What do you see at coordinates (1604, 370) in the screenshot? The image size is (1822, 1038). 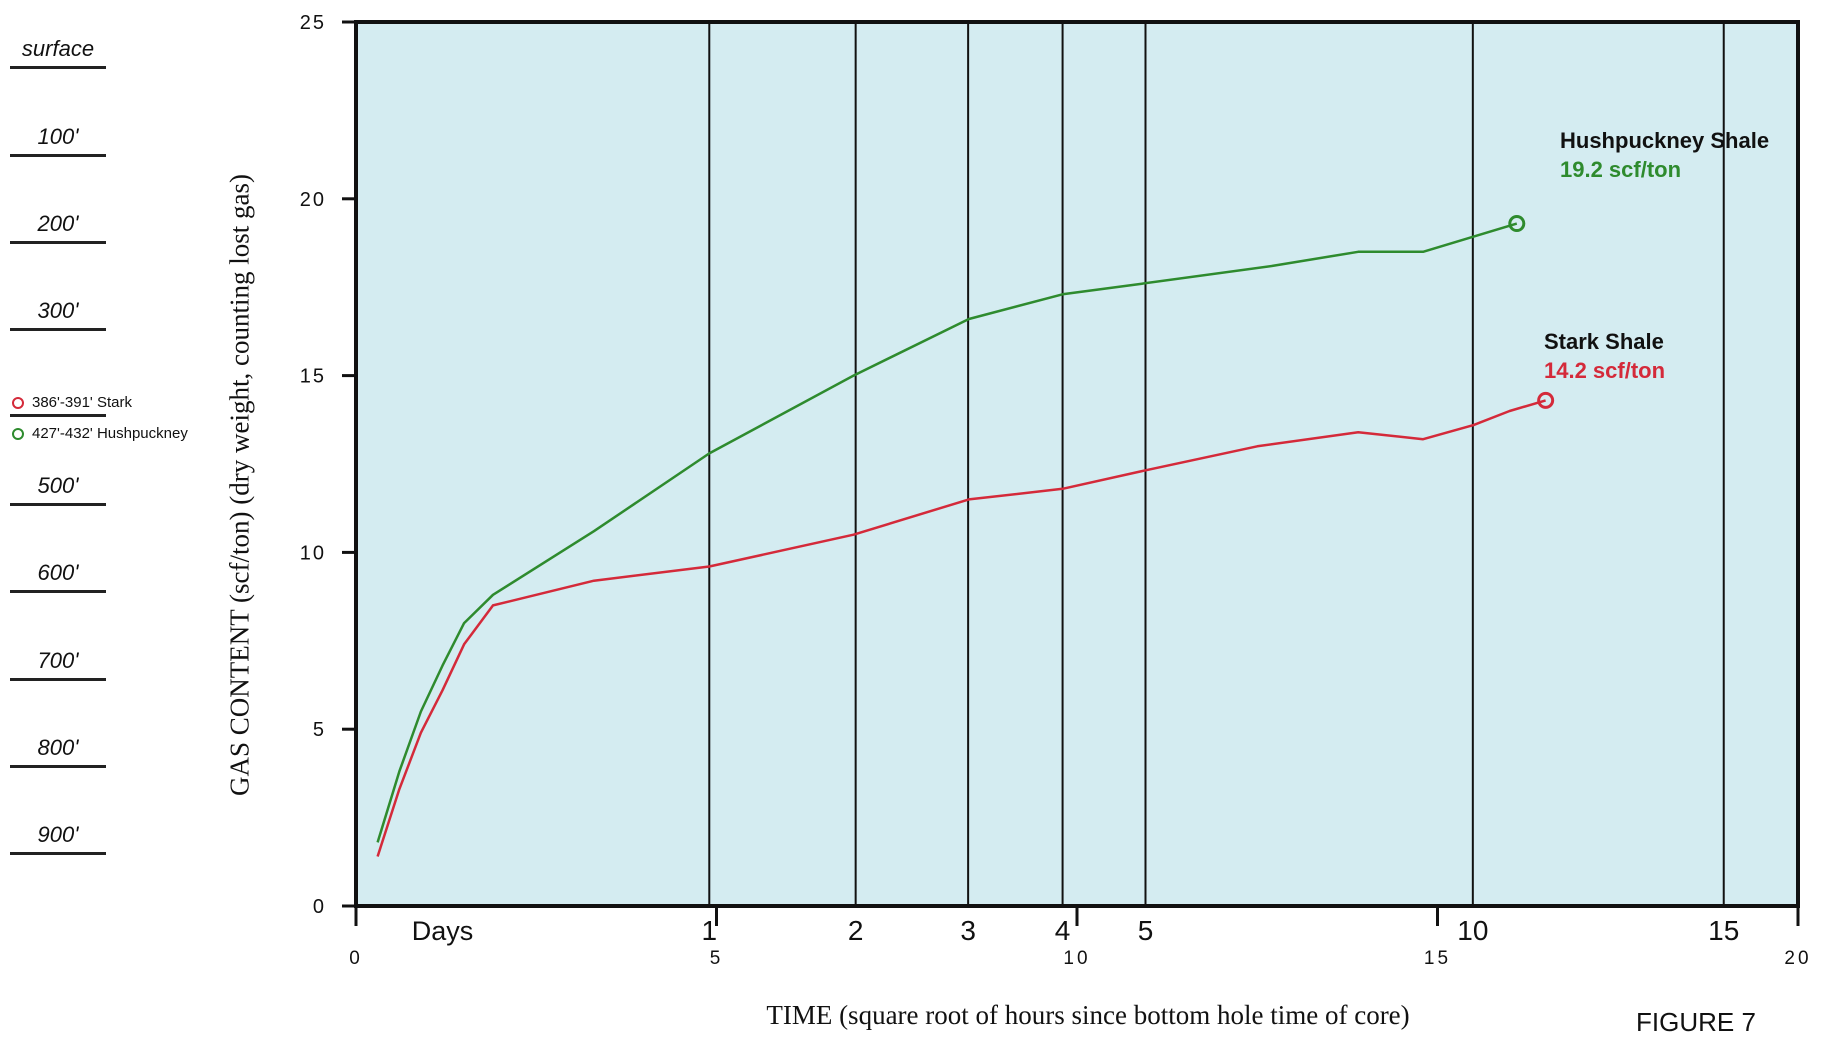 I see `series-value-label: 14.2 scf/ton` at bounding box center [1604, 370].